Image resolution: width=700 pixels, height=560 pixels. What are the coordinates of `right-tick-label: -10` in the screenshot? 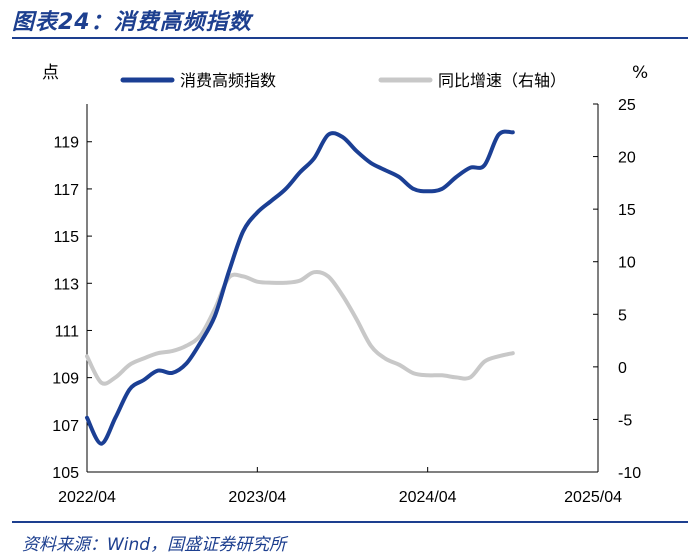 It's located at (629, 473).